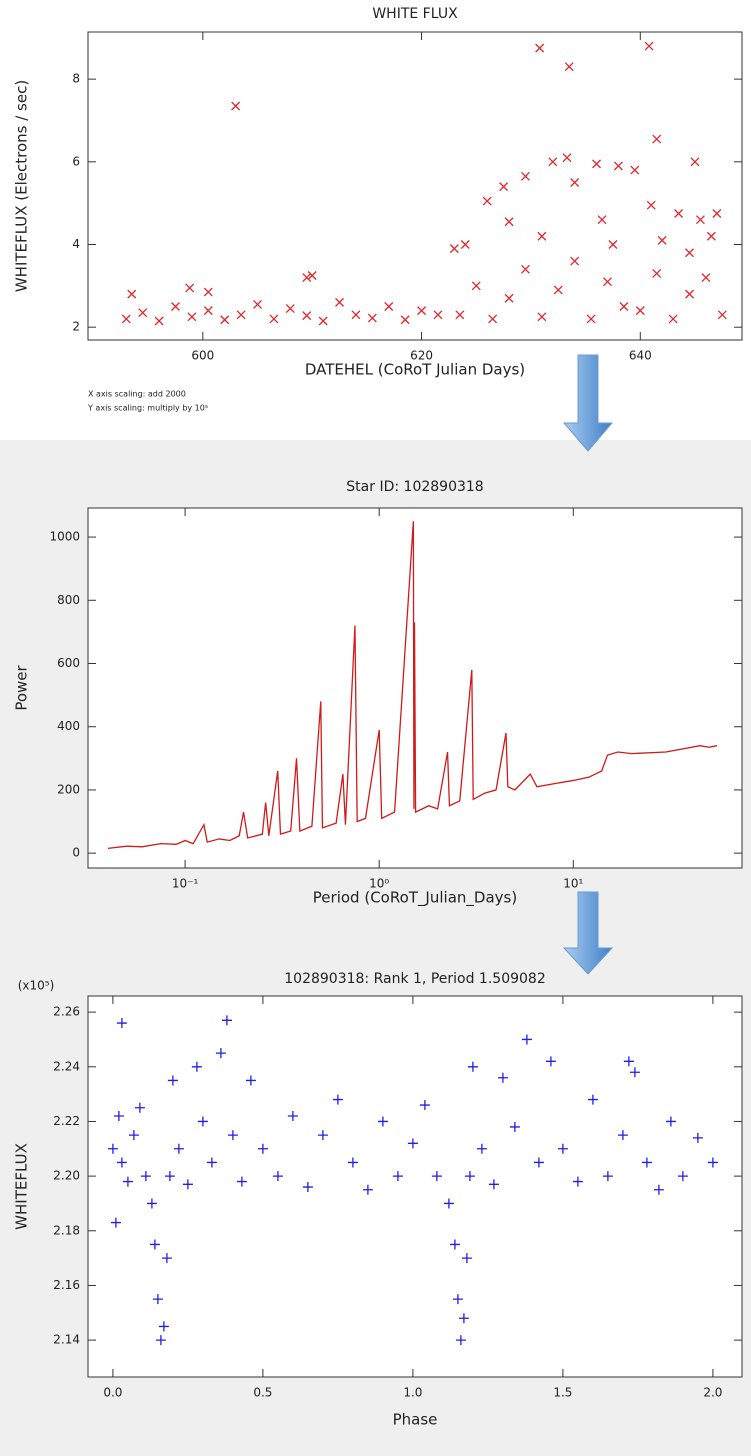 The image size is (751, 1456). What do you see at coordinates (262, 1393) in the screenshot?
I see `x-tick-label: 0.5` at bounding box center [262, 1393].